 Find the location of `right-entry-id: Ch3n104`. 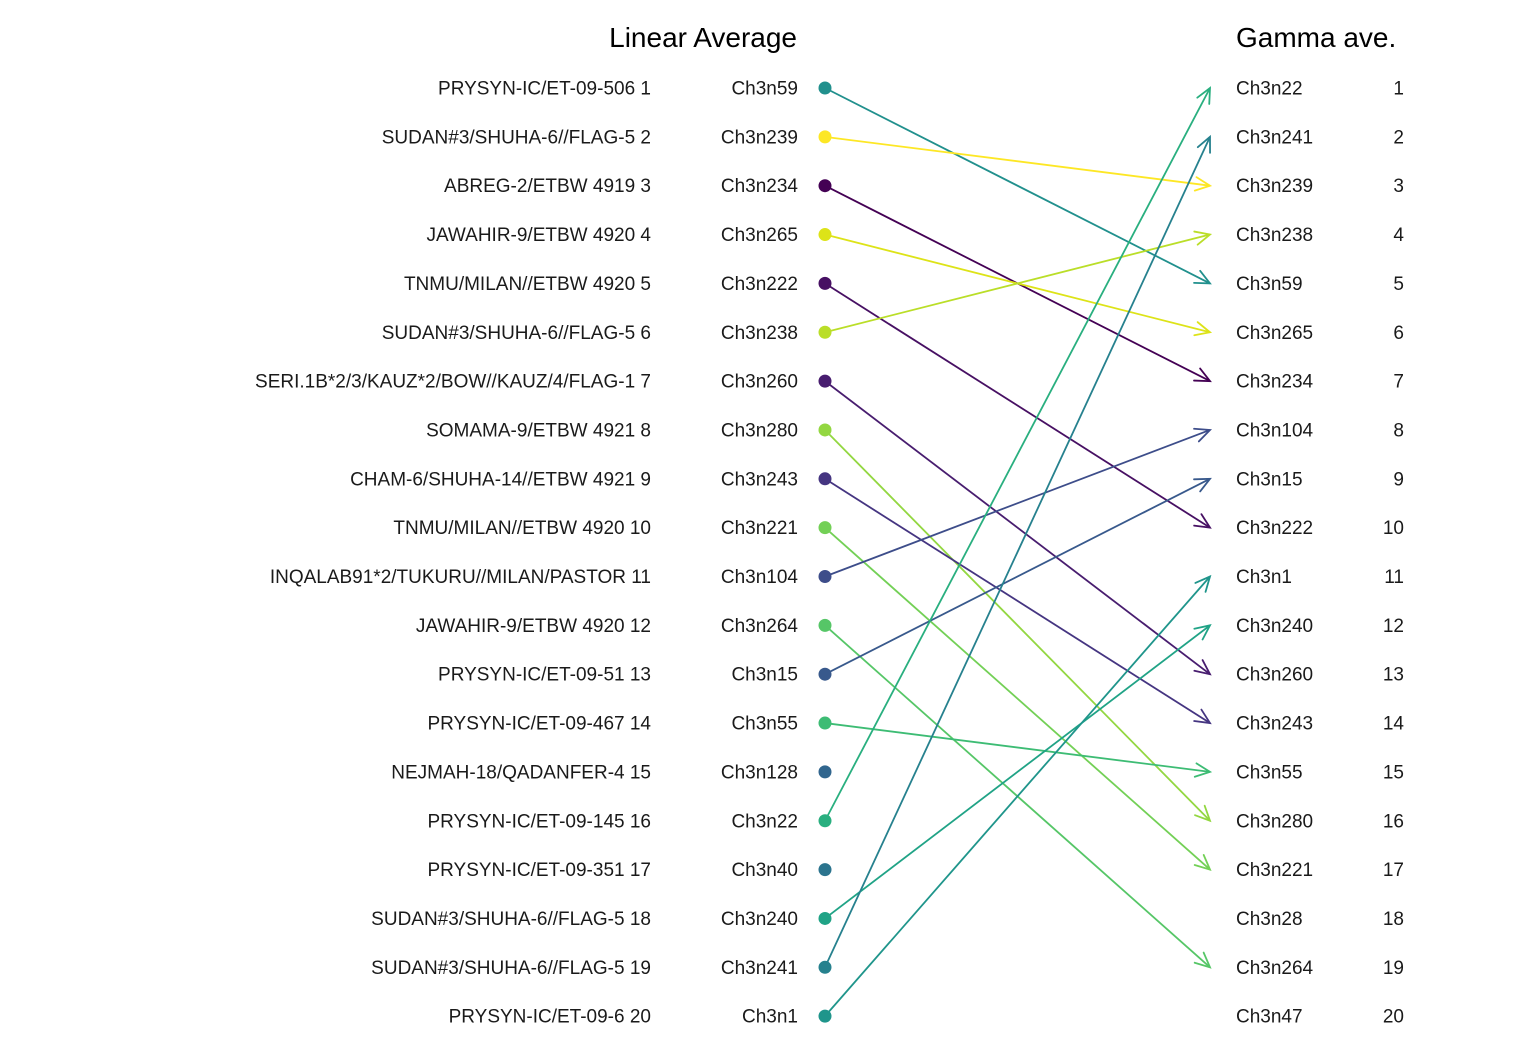

right-entry-id: Ch3n104 is located at coordinates (1275, 430).